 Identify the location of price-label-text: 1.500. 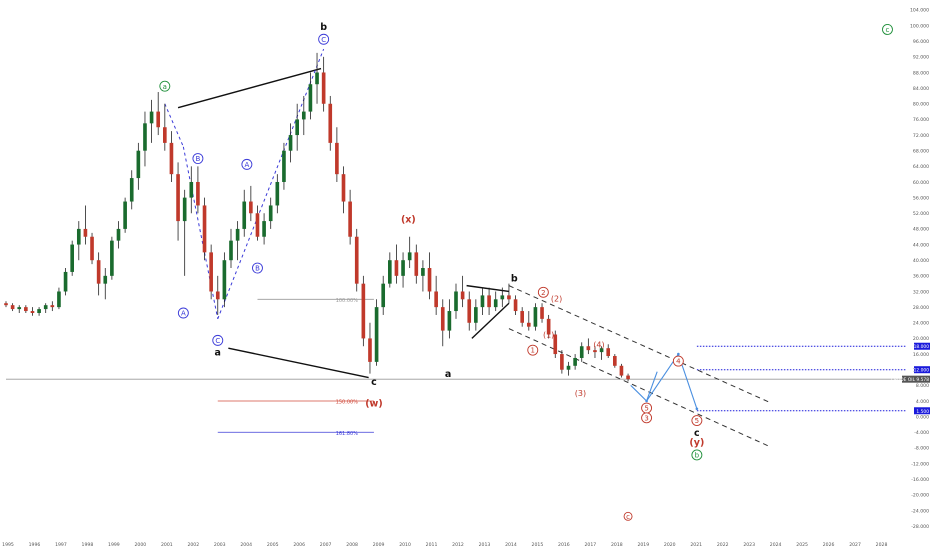
(922, 412).